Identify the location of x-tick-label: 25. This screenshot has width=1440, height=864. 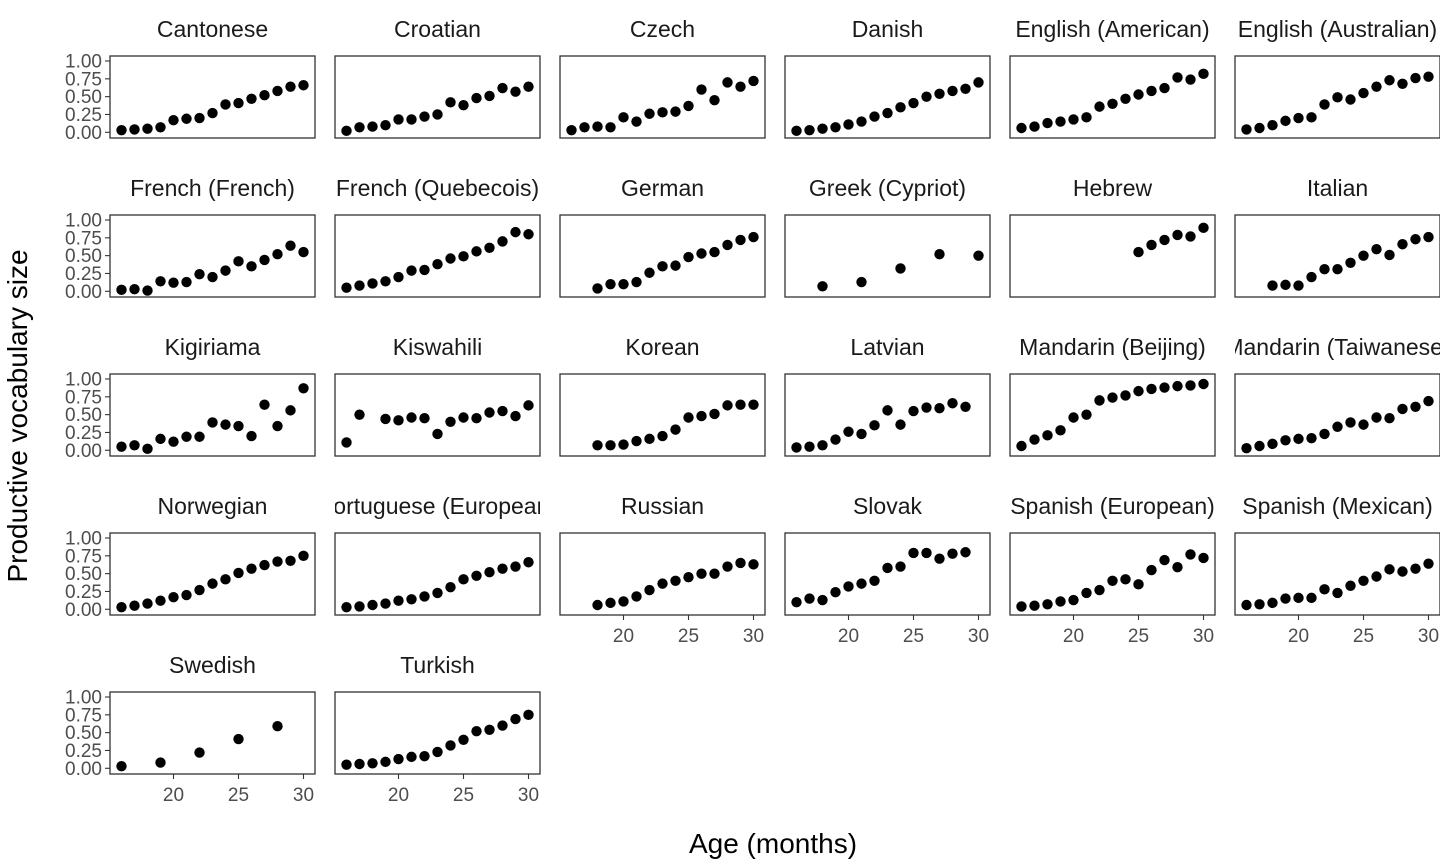
(913, 636).